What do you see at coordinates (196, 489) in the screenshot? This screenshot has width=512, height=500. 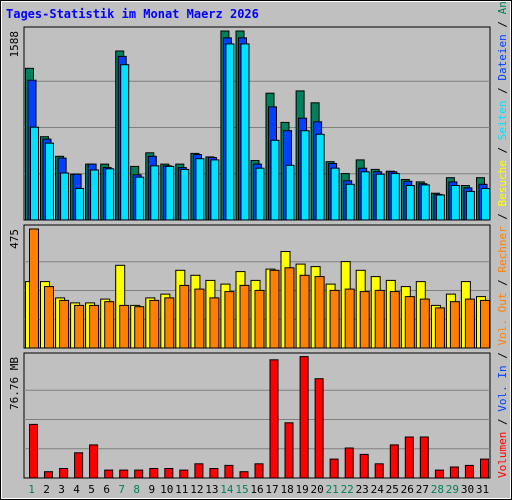 I see `x-label-day-12: 12` at bounding box center [196, 489].